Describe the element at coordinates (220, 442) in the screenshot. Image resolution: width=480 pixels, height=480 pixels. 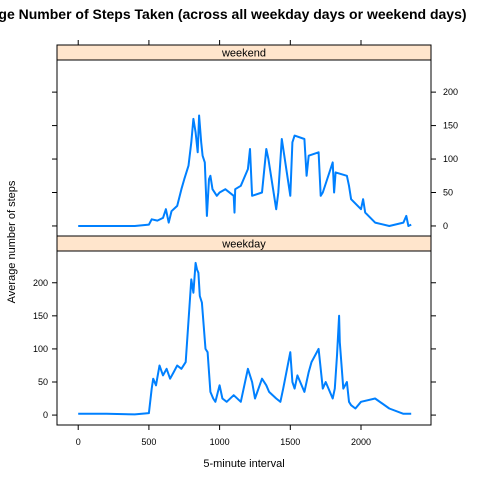
I see `x-tick-label-1000: 1000` at that location.